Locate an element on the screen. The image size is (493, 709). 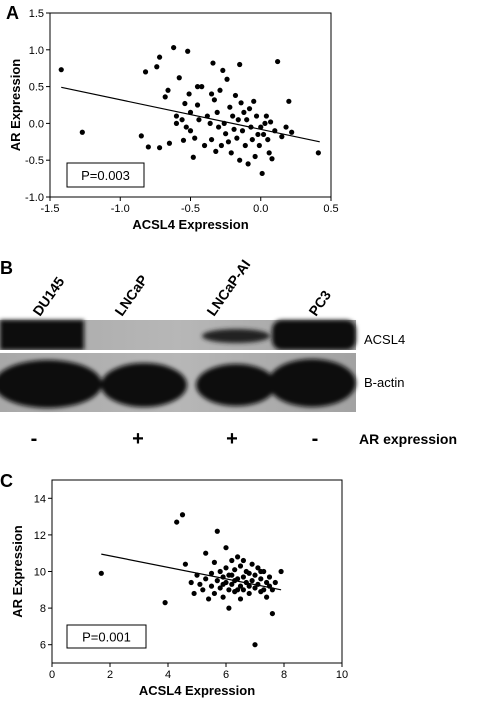
chart-a-pvalue-box is located at coordinates (105, 175).